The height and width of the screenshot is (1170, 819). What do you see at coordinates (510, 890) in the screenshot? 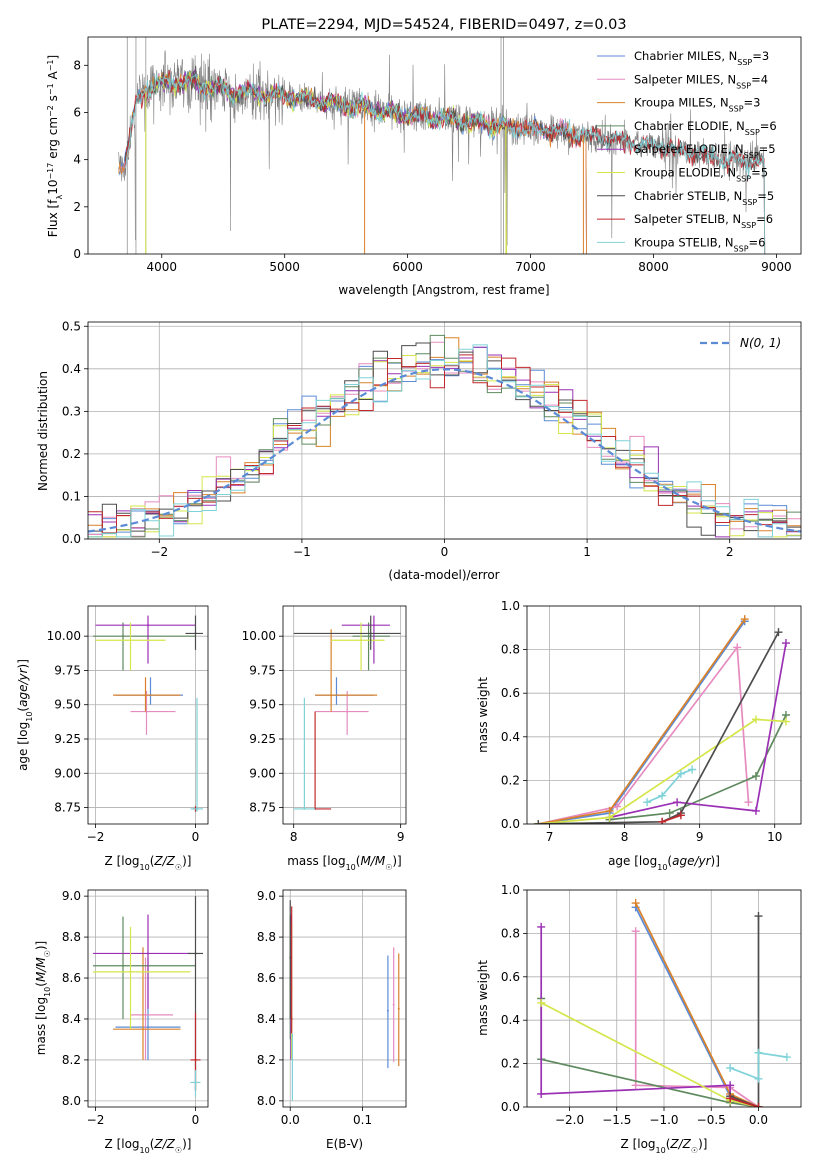
I see `y-tick-label: 1.0` at bounding box center [510, 890].